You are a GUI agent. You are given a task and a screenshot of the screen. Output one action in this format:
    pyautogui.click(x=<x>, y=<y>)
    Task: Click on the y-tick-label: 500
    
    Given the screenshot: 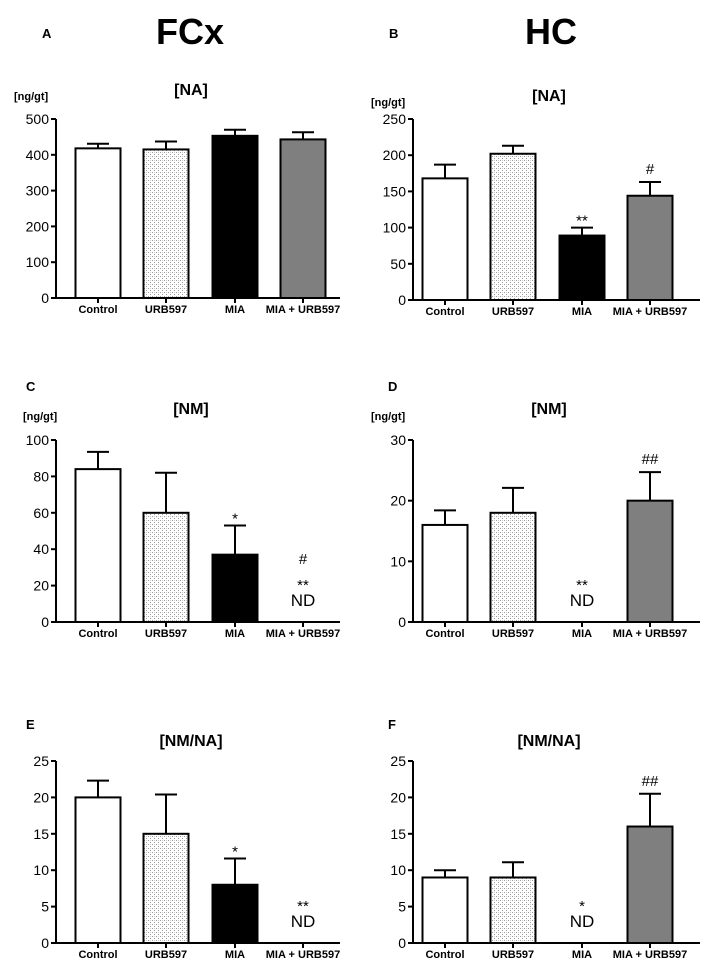 What is the action you would take?
    pyautogui.click(x=38, y=119)
    